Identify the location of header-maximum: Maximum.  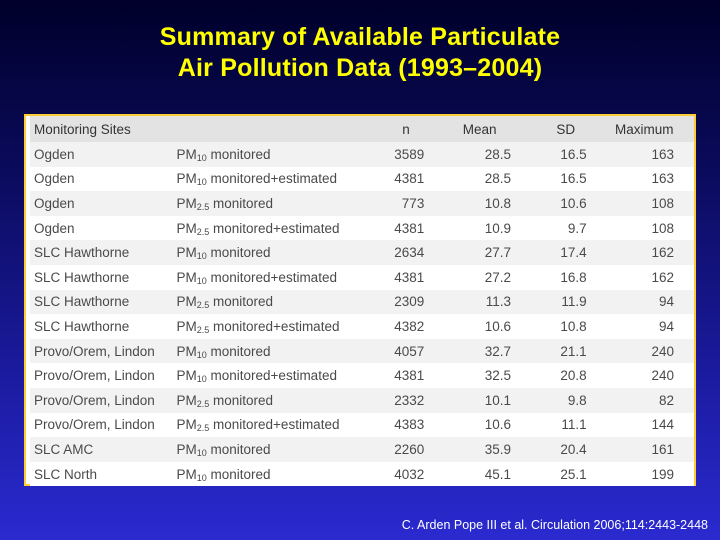
(644, 129).